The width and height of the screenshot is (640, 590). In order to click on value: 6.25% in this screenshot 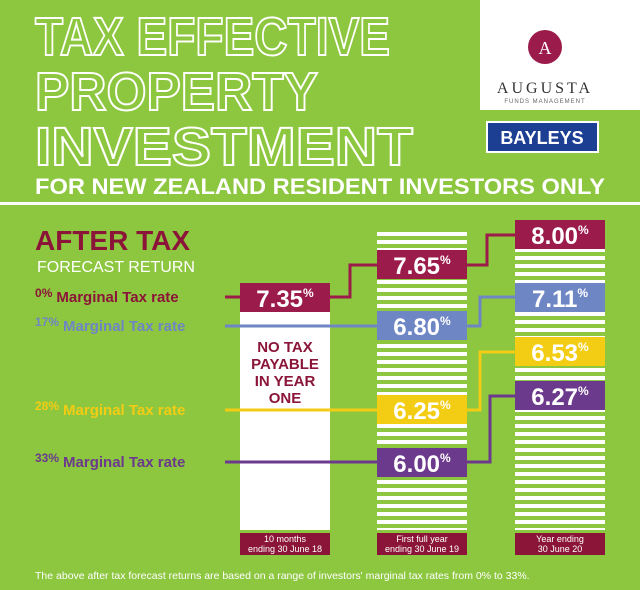, I will do `click(422, 411)`.